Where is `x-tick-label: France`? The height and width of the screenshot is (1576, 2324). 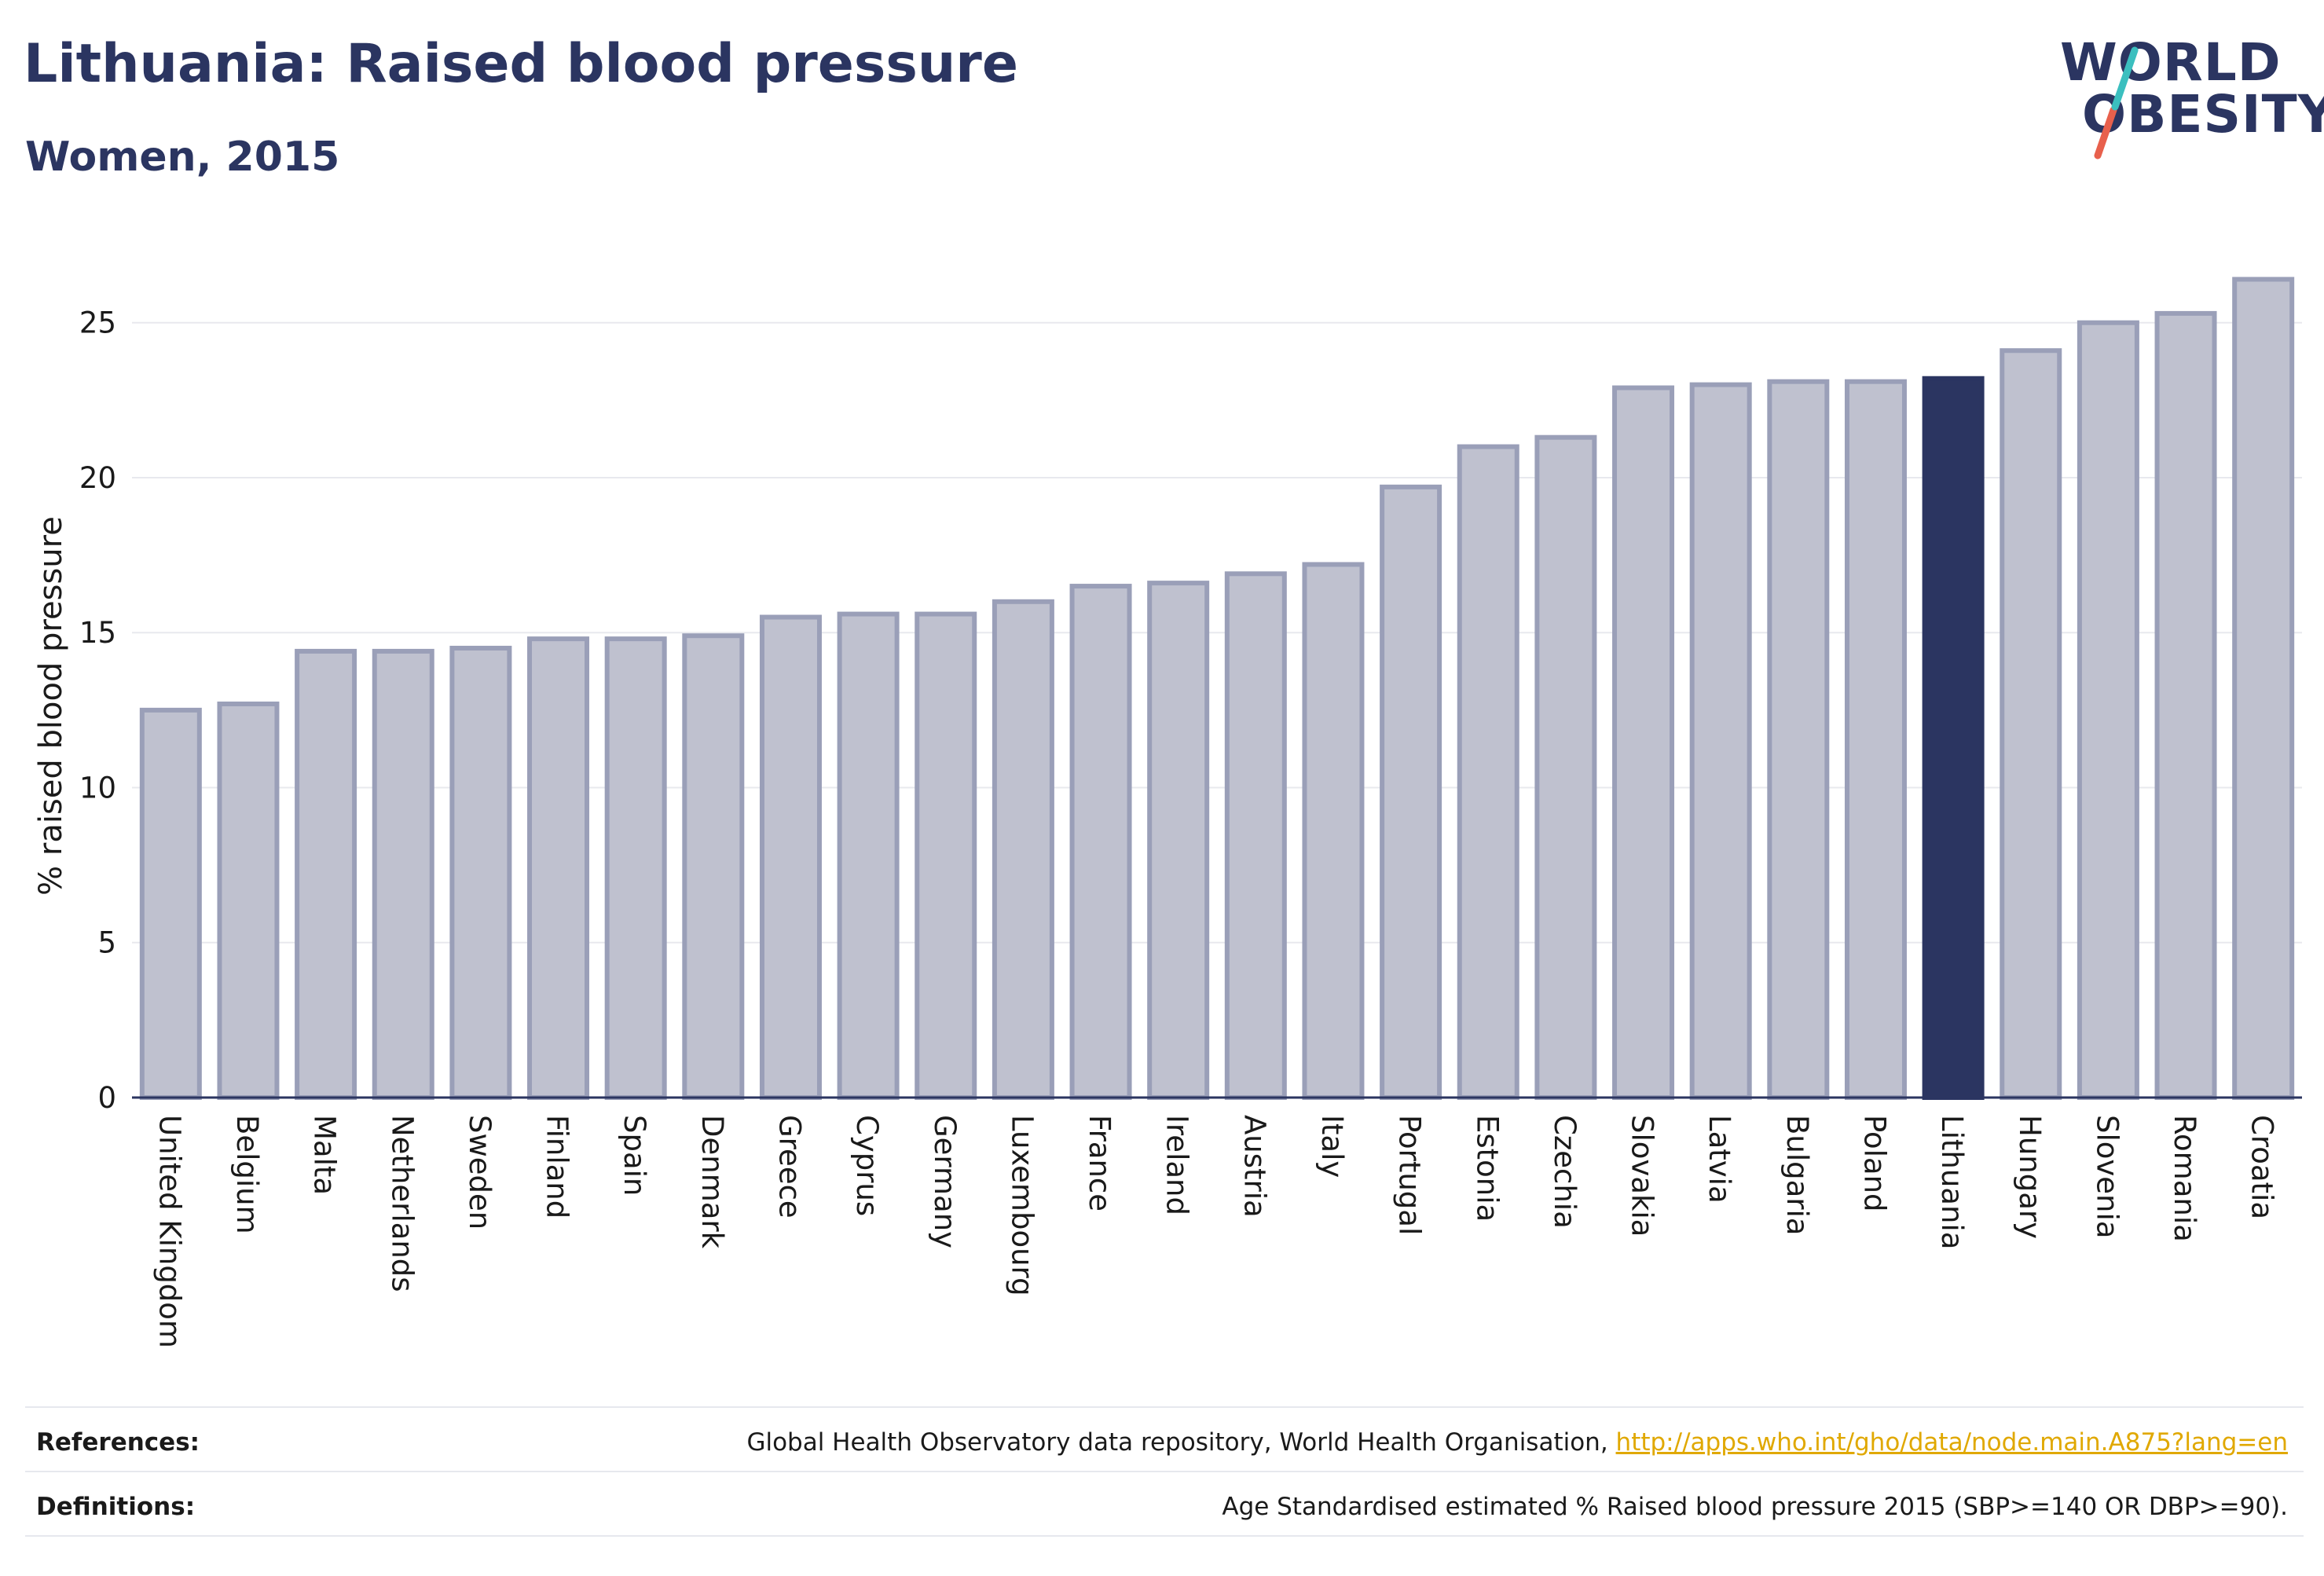 x-tick-label: France is located at coordinates (1099, 1163).